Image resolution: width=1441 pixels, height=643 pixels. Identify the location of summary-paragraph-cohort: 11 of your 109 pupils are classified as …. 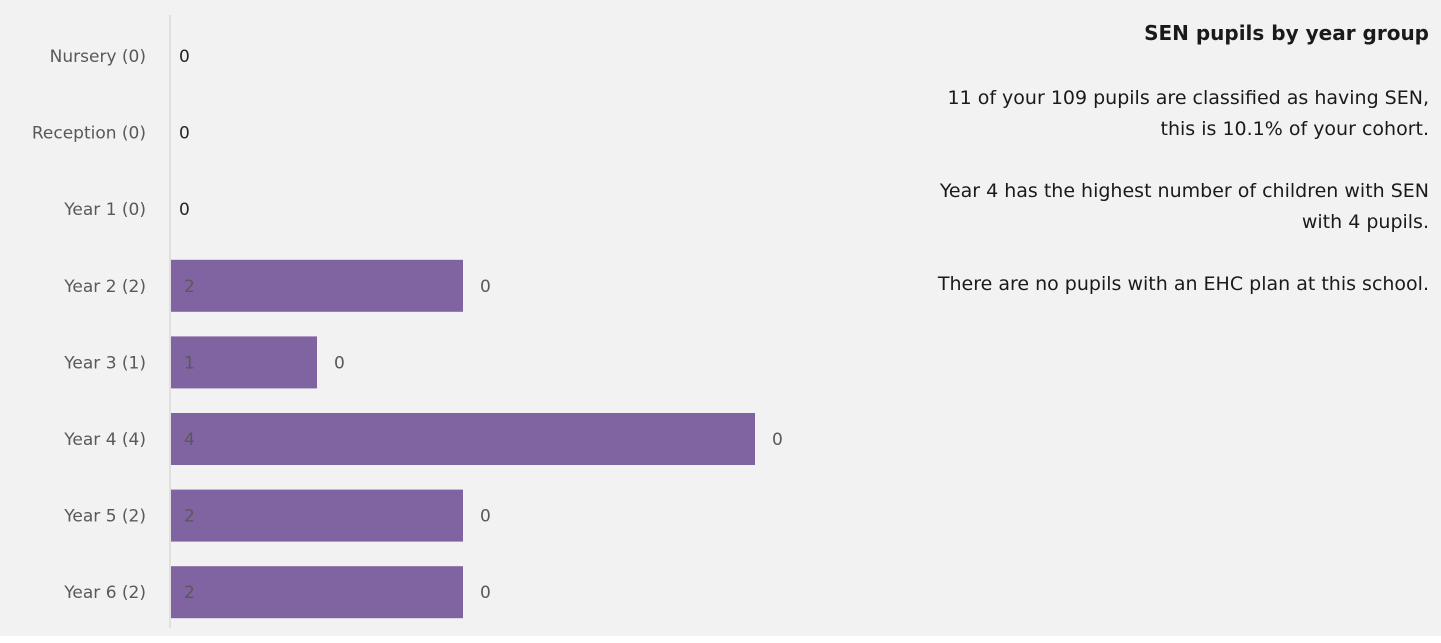
(1188, 113).